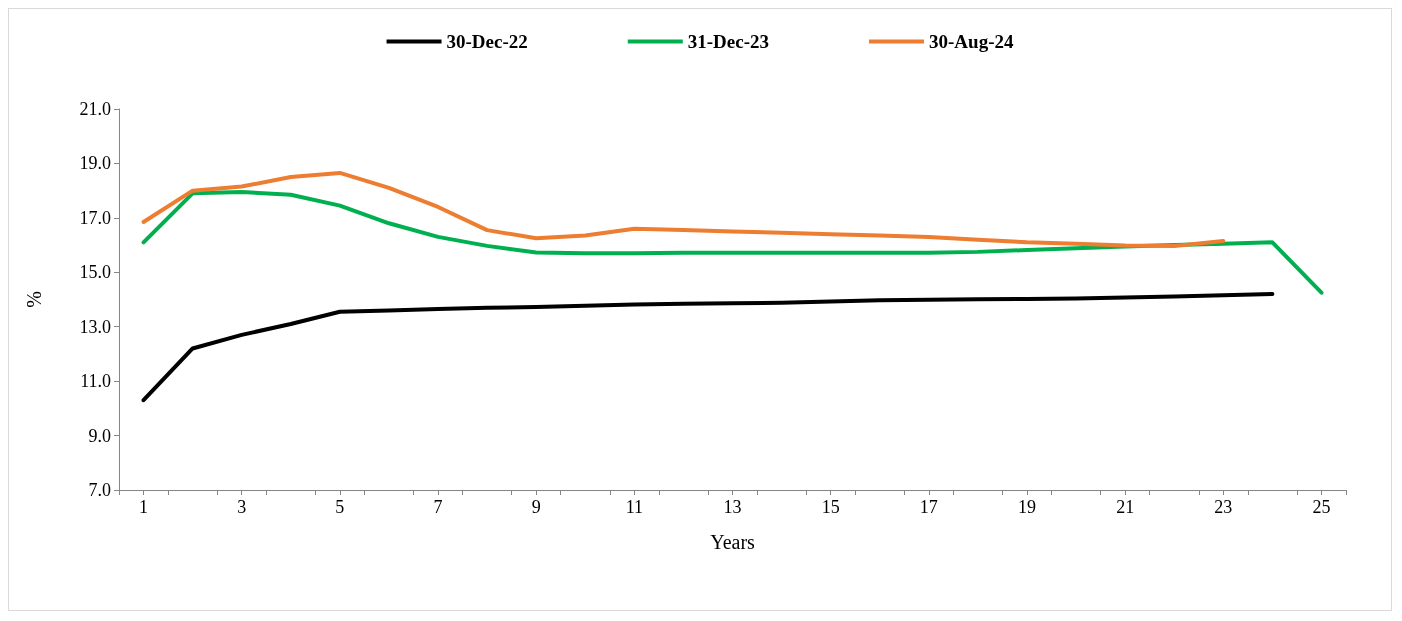 This screenshot has height=621, width=1402. Describe the element at coordinates (1321, 507) in the screenshot. I see `x-tick-label: 25` at that location.